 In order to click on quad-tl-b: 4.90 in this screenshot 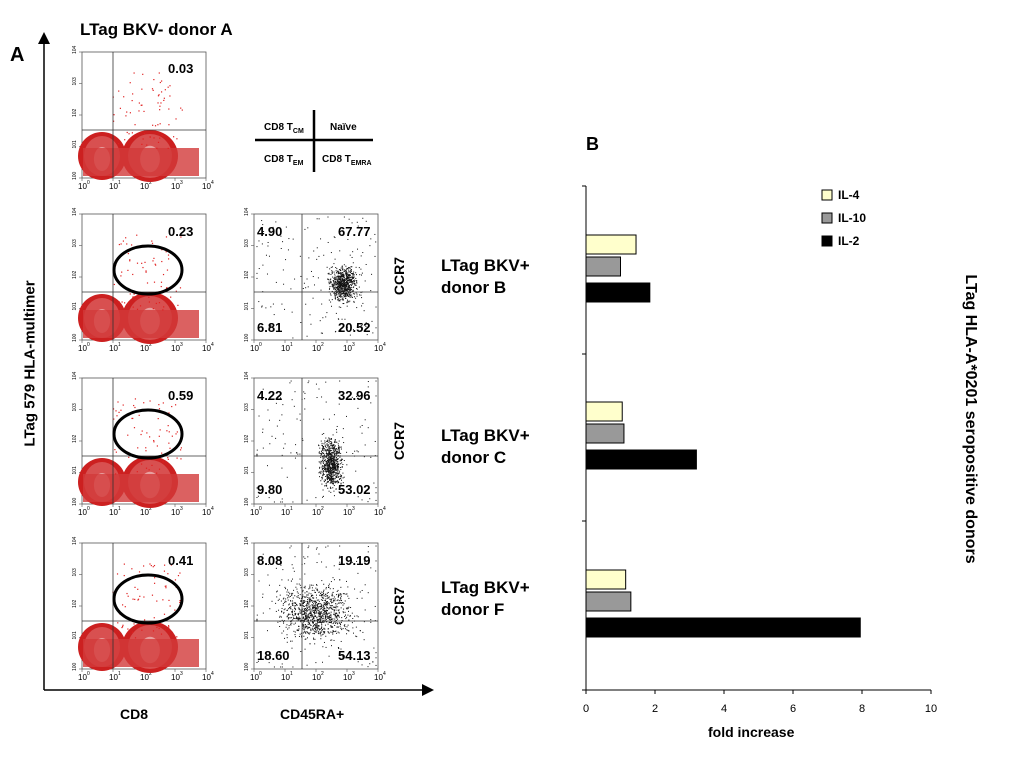, I will do `click(270, 231)`.